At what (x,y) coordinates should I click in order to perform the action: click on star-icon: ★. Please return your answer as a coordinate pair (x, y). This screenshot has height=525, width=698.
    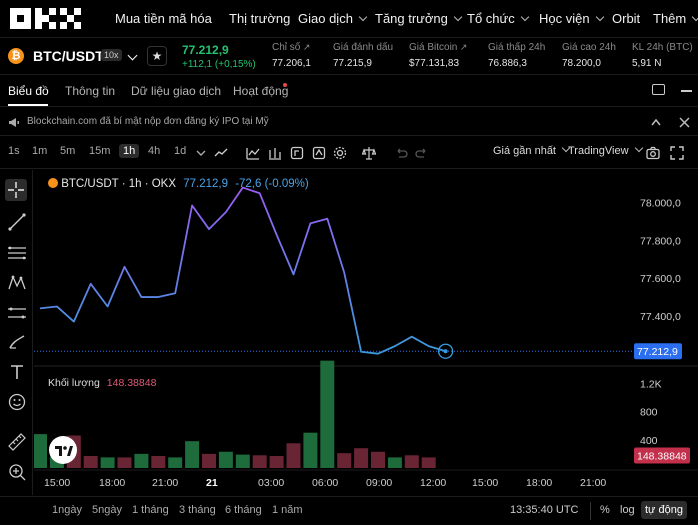
    Looking at the image, I should click on (157, 56).